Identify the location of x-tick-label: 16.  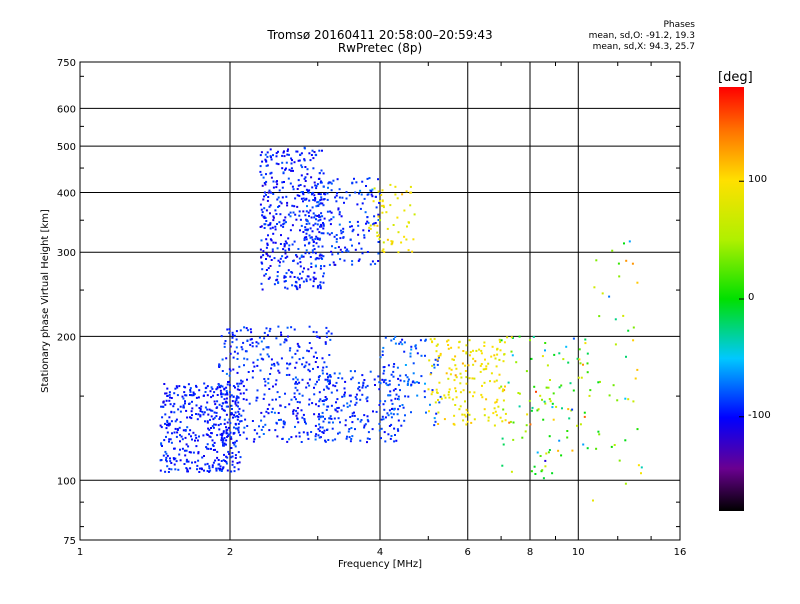
(680, 552).